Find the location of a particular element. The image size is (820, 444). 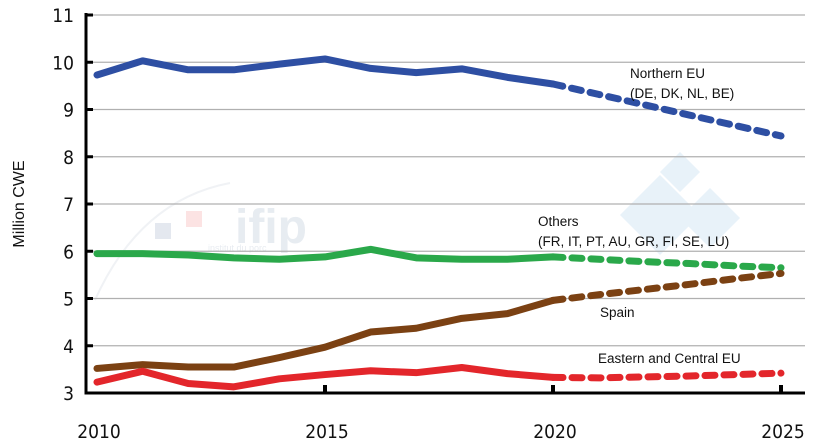

series-label-detail: (DE, DK, NL, BE) is located at coordinates (682, 93).